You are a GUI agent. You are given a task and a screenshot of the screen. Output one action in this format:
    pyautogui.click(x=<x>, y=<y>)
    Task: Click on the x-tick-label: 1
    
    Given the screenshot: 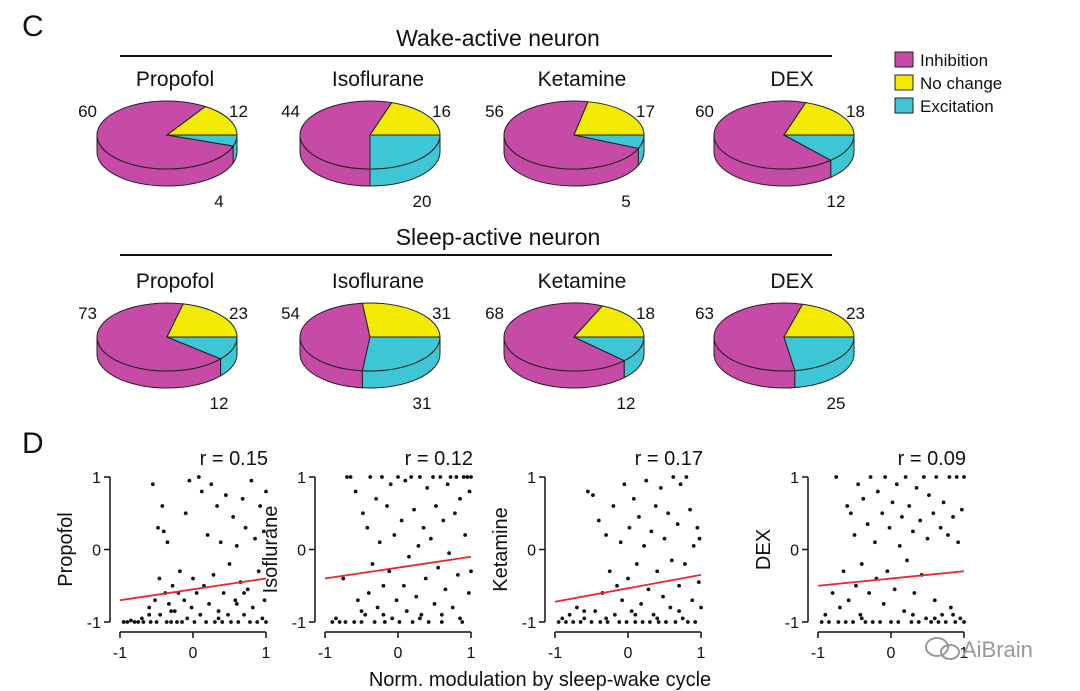 What is the action you would take?
    pyautogui.click(x=266, y=653)
    